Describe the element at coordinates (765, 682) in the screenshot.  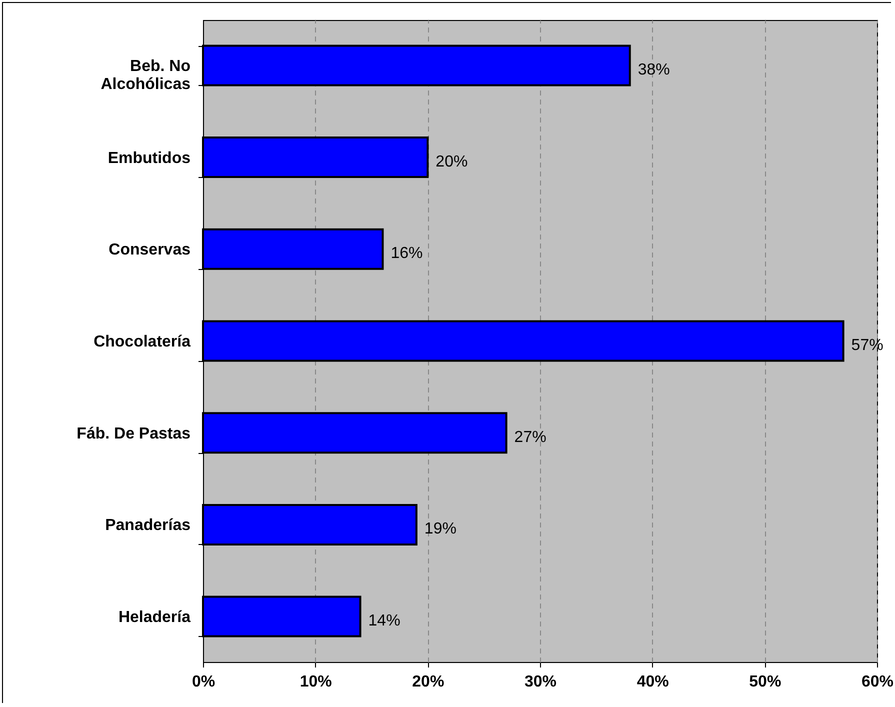
I see `x-tick-label: 50%` at that location.